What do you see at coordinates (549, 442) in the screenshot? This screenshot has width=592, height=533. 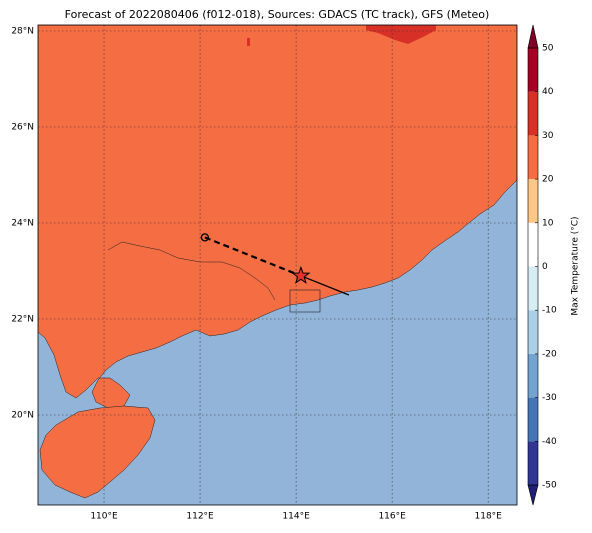 I see `colorbar-tick-label: -40` at bounding box center [549, 442].